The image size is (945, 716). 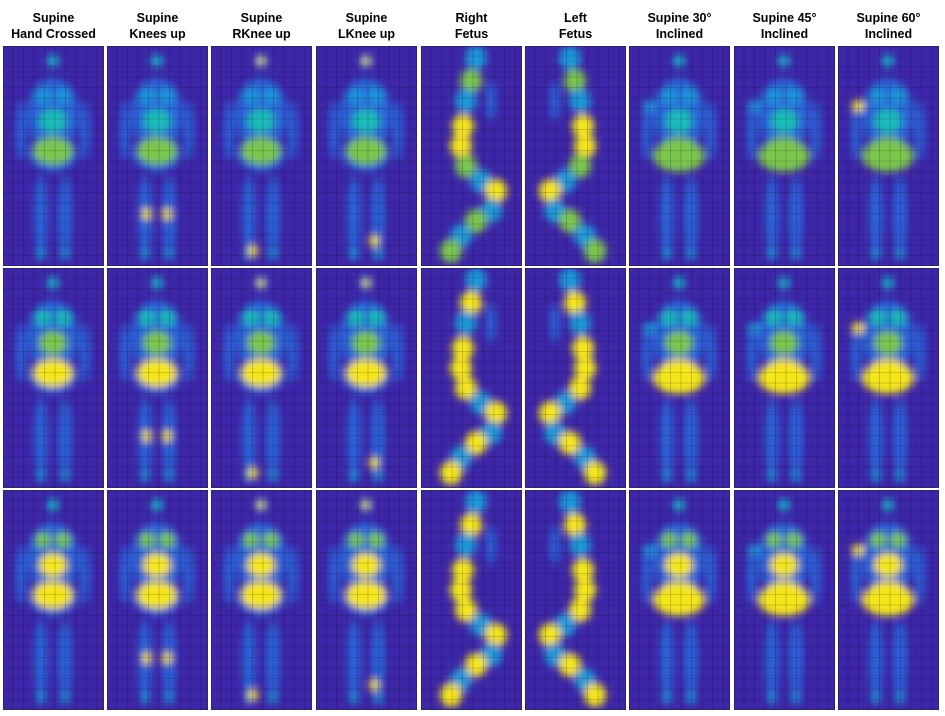 I want to click on column-subtitle: Inclined, so click(x=888, y=34).